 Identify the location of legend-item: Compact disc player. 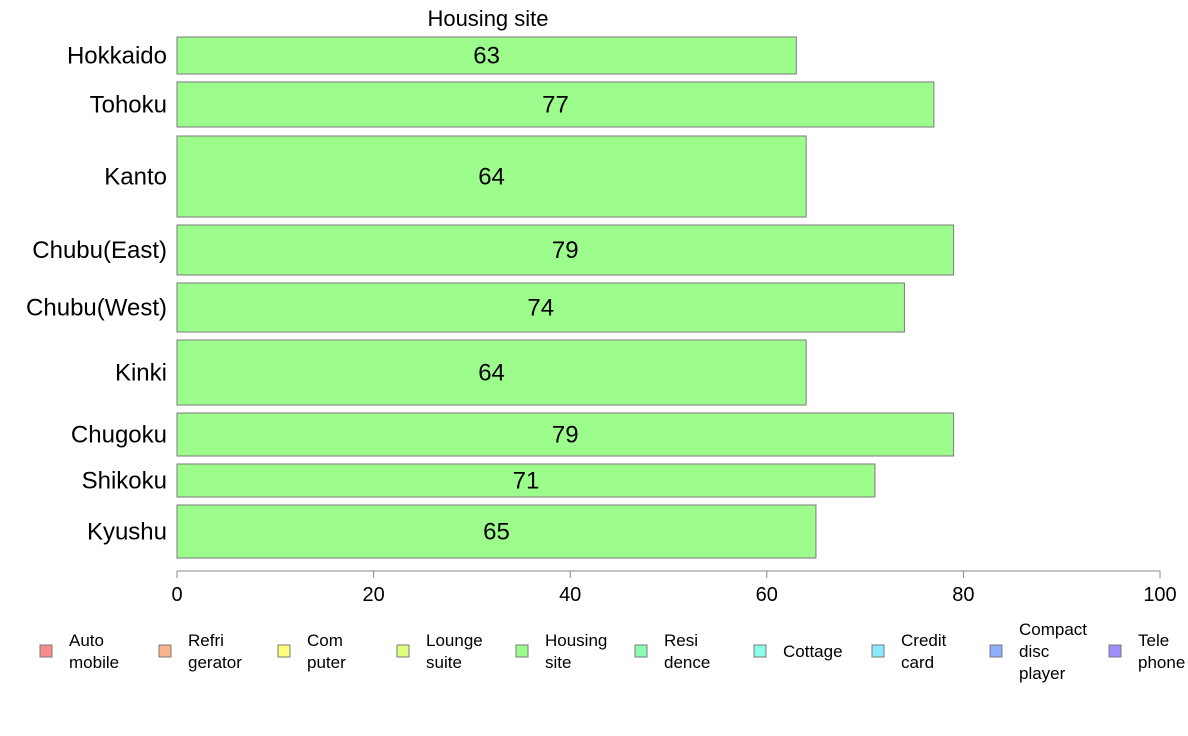
(1038, 651).